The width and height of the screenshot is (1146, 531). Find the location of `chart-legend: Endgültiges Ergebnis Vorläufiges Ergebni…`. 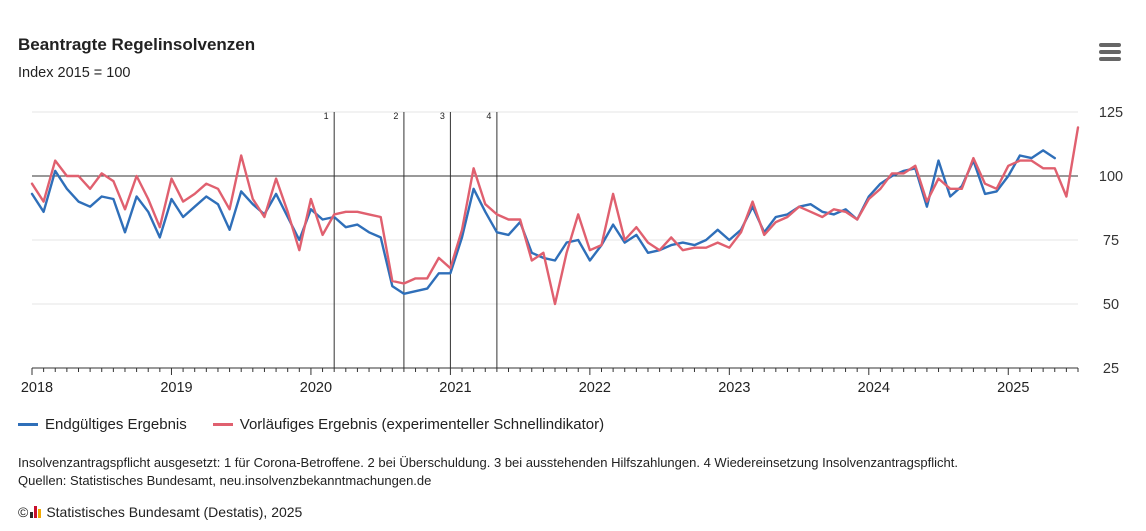

chart-legend: Endgültiges Ergebnis Vorläufiges Ergebni… is located at coordinates (324, 424).